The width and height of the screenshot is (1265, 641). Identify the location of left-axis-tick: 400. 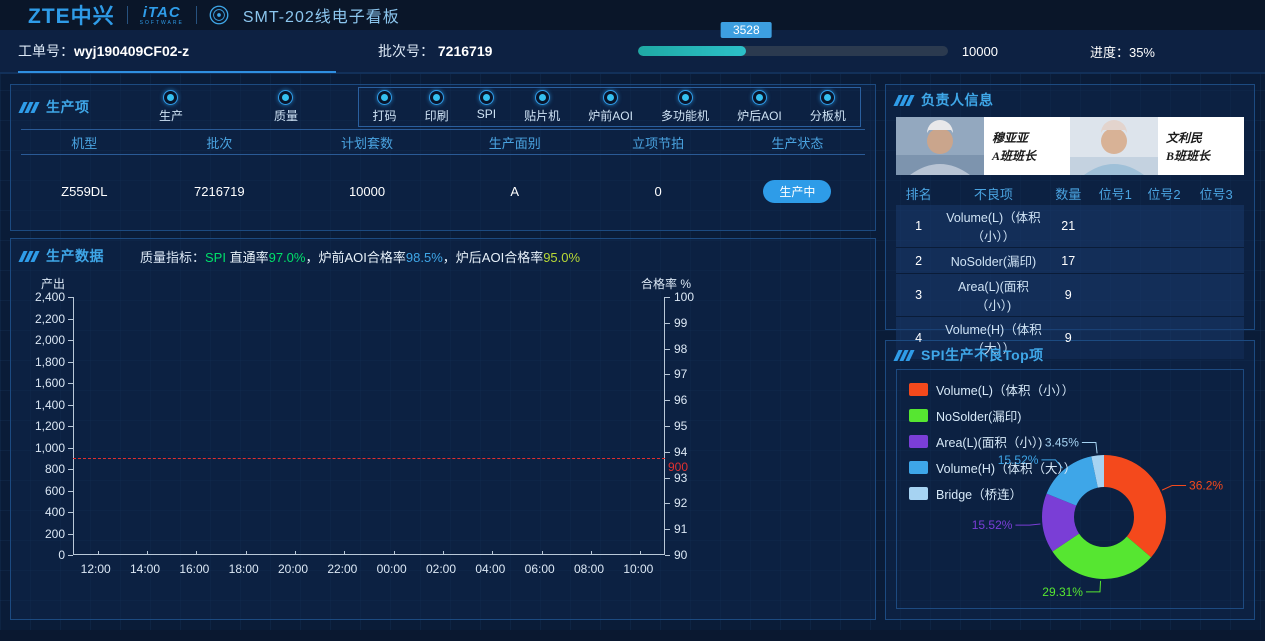
(54, 512).